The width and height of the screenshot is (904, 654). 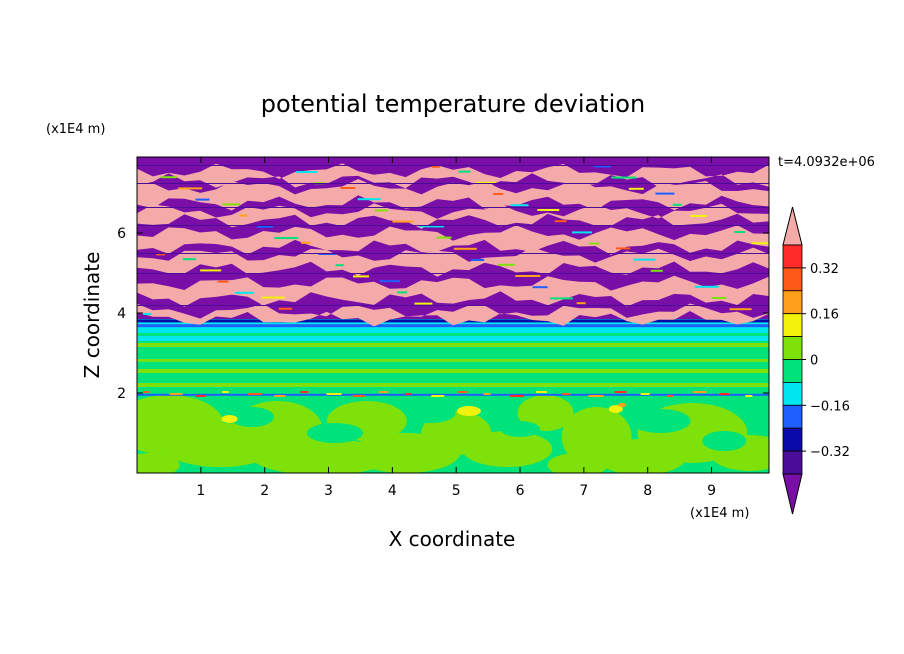 What do you see at coordinates (792, 494) in the screenshot?
I see `colorbar-extend-bottom` at bounding box center [792, 494].